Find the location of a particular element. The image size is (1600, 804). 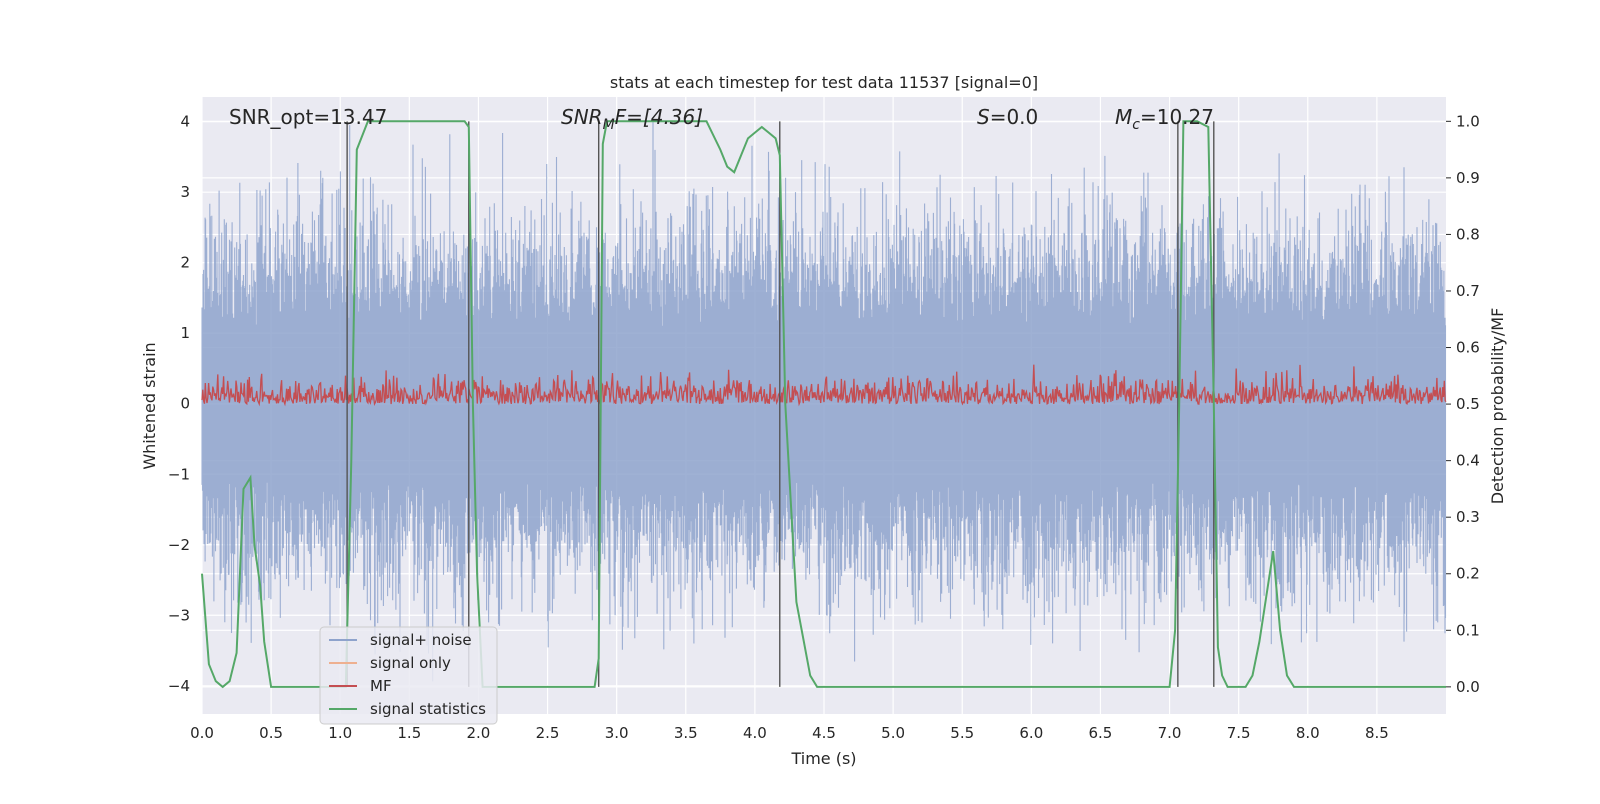

x-tick-label-12: 6.0 is located at coordinates (1031, 733).